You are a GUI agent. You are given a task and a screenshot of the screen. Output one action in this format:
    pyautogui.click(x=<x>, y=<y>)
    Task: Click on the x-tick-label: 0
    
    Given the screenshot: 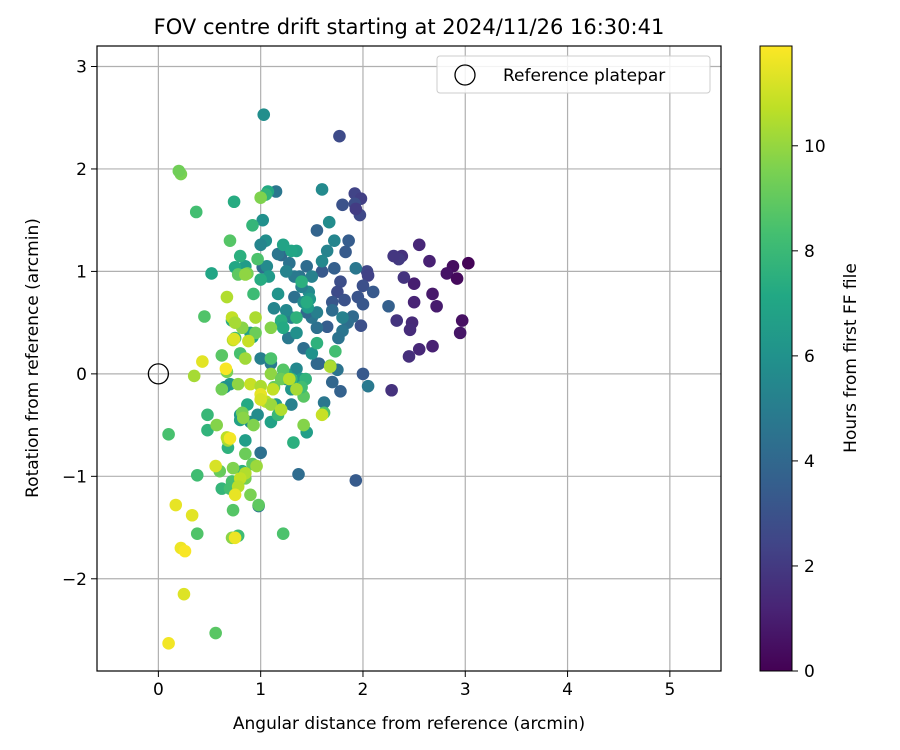 What is the action you would take?
    pyautogui.click(x=158, y=690)
    